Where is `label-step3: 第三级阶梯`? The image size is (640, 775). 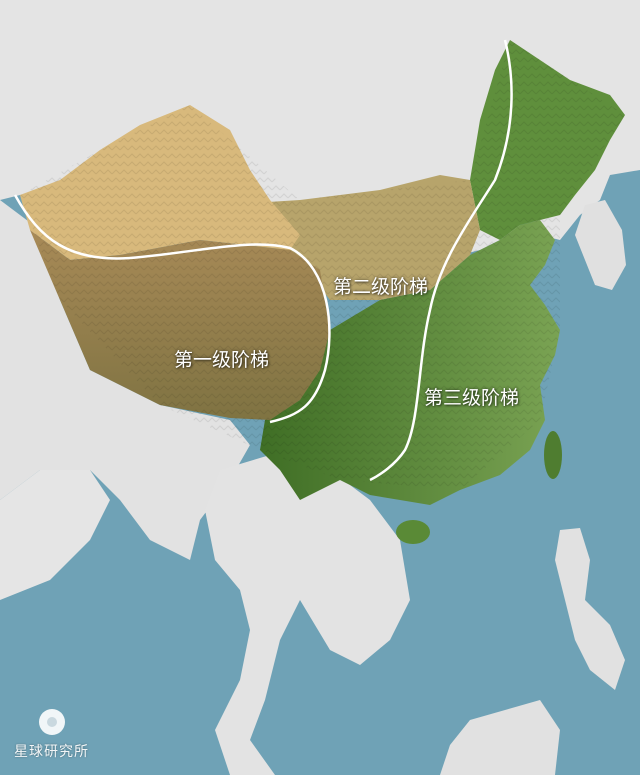
label-step3: 第三级阶梯 is located at coordinates (472, 398).